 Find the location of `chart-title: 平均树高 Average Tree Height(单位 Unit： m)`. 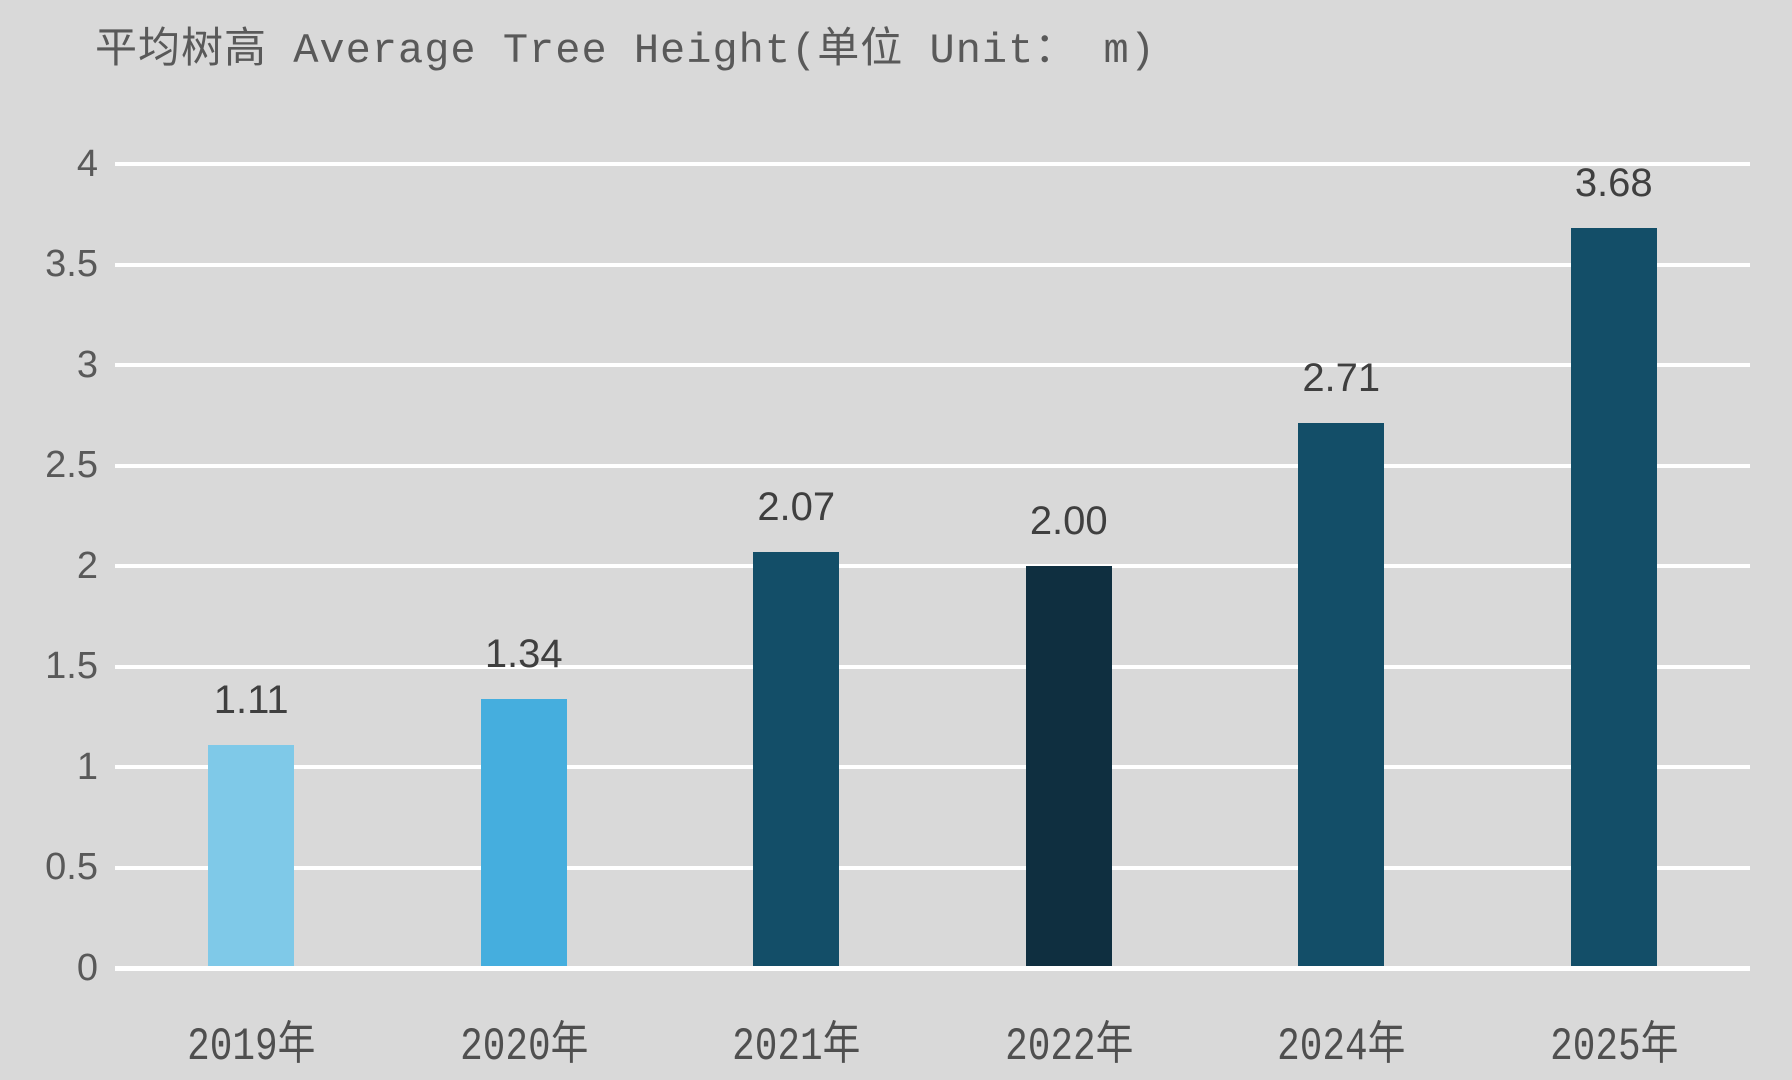

chart-title: 平均树高 Average Tree Height(单位 Unit： m) is located at coordinates (625, 51).